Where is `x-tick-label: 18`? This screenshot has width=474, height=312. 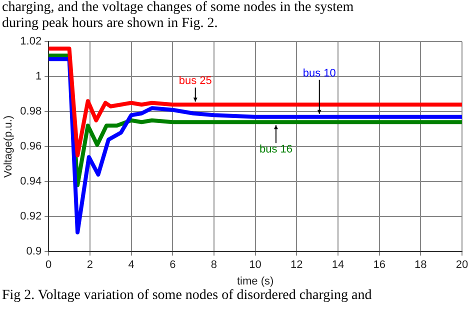 x-tick-label: 18 is located at coordinates (420, 265).